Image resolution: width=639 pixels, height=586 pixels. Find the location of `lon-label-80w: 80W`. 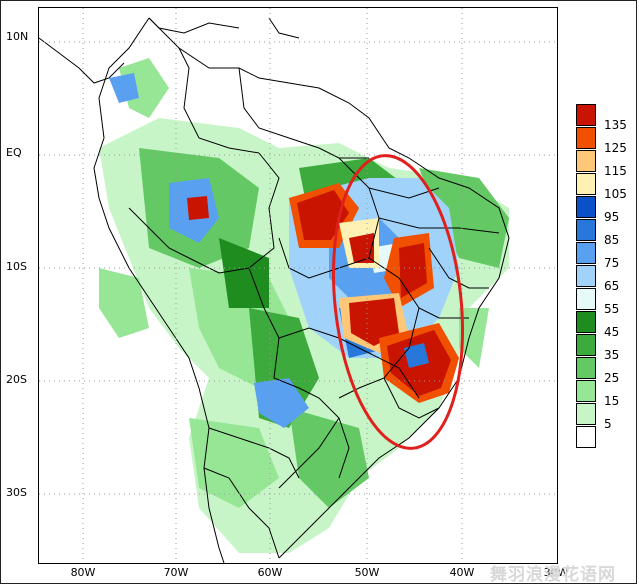

lon-label-80w: 80W is located at coordinates (83, 572).